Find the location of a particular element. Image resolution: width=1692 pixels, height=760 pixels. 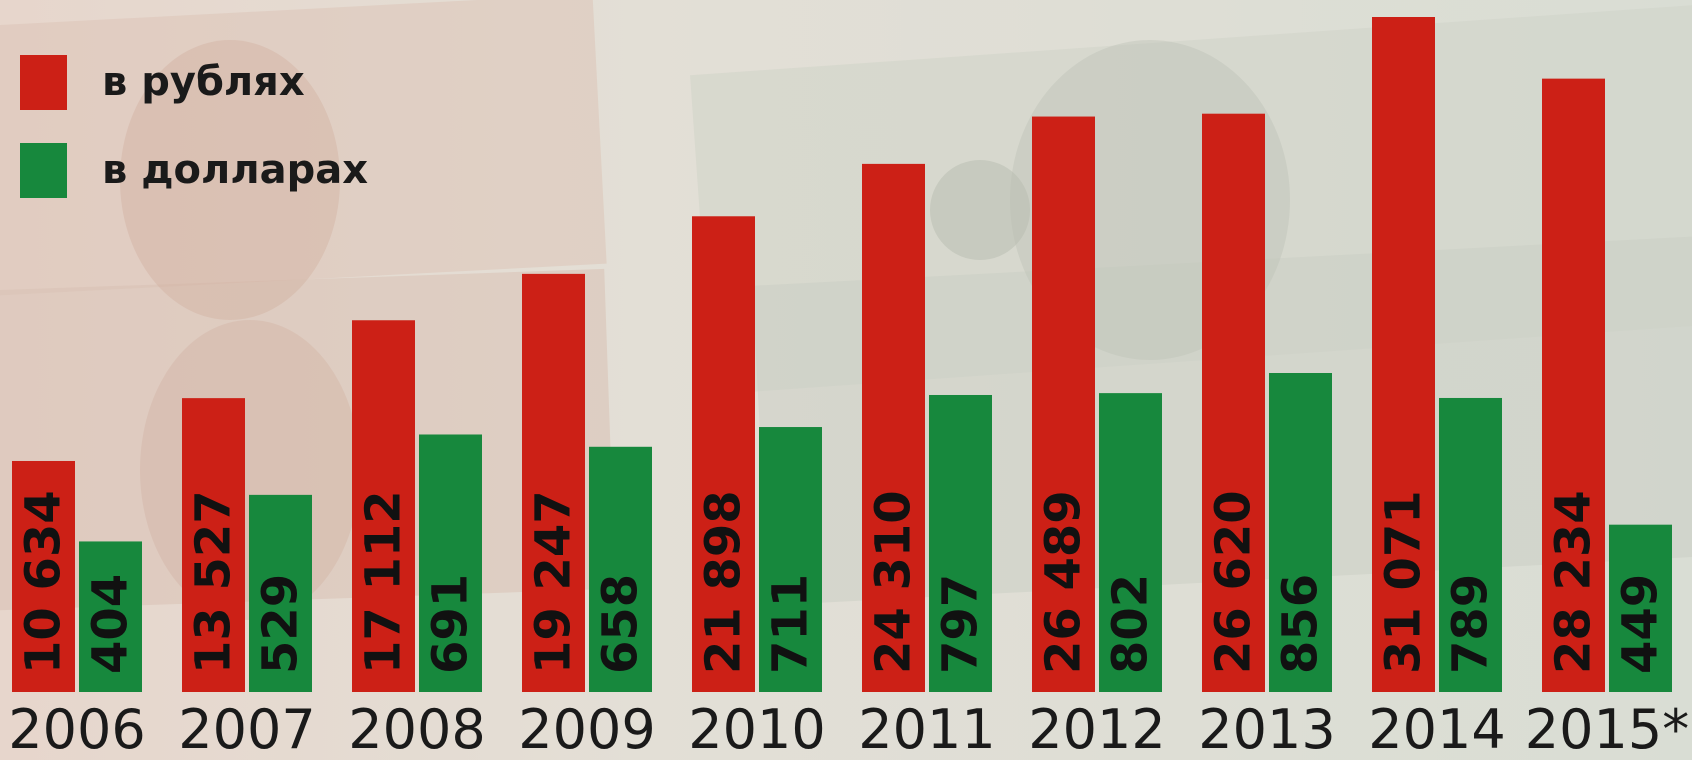

bar-rubles-2008 is located at coordinates (383, 506).